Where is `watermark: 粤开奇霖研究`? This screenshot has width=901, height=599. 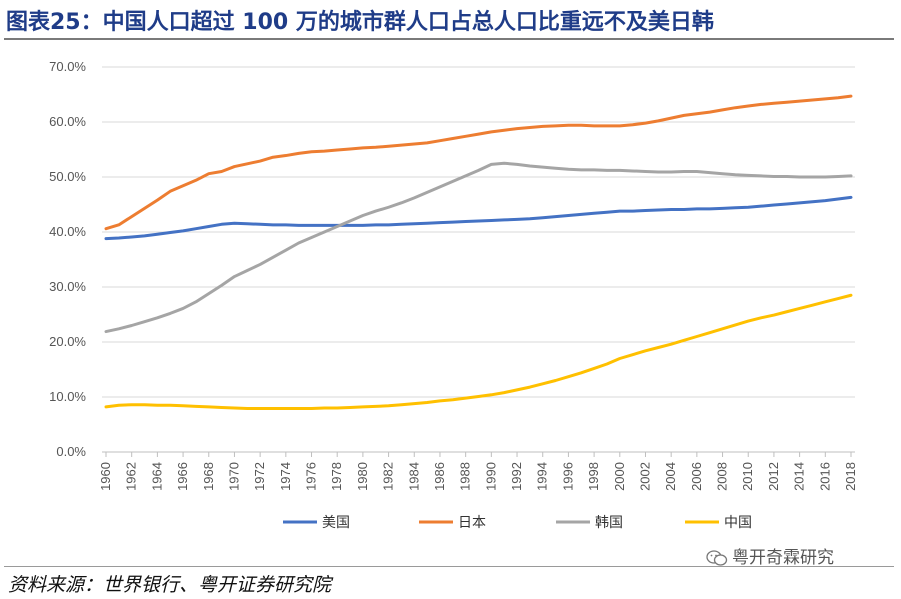 watermark: 粤开奇霖研究 is located at coordinates (770, 555).